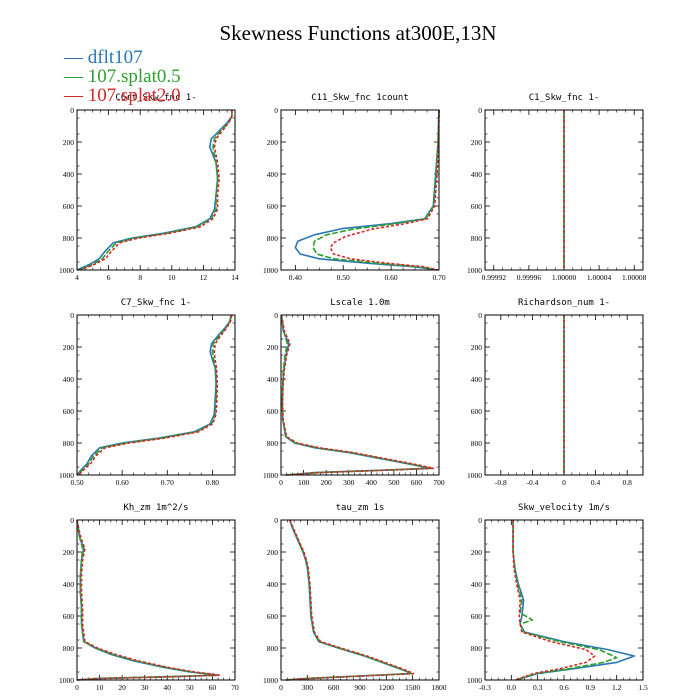 The width and height of the screenshot is (700, 700). I want to click on x-tick-label: 40, so click(168, 687).